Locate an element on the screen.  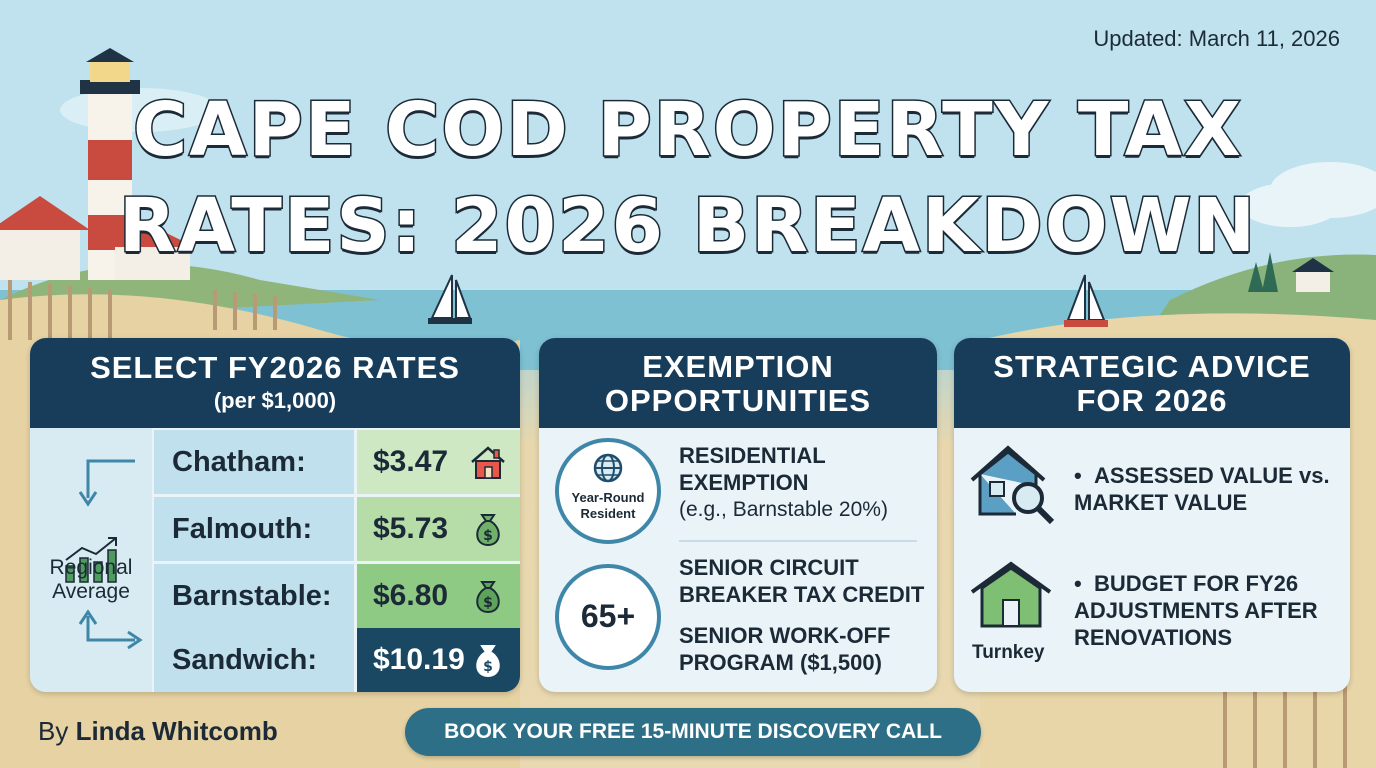
advice-panel-header: STRATEGIC ADVICE FOR 2026 is located at coordinates (1152, 383).